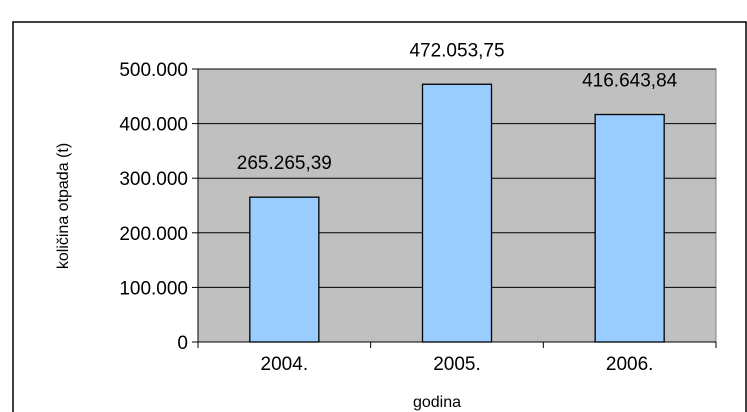 Image resolution: width=747 pixels, height=412 pixels. Describe the element at coordinates (456, 50) in the screenshot. I see `data-label: 472.053,75` at that location.